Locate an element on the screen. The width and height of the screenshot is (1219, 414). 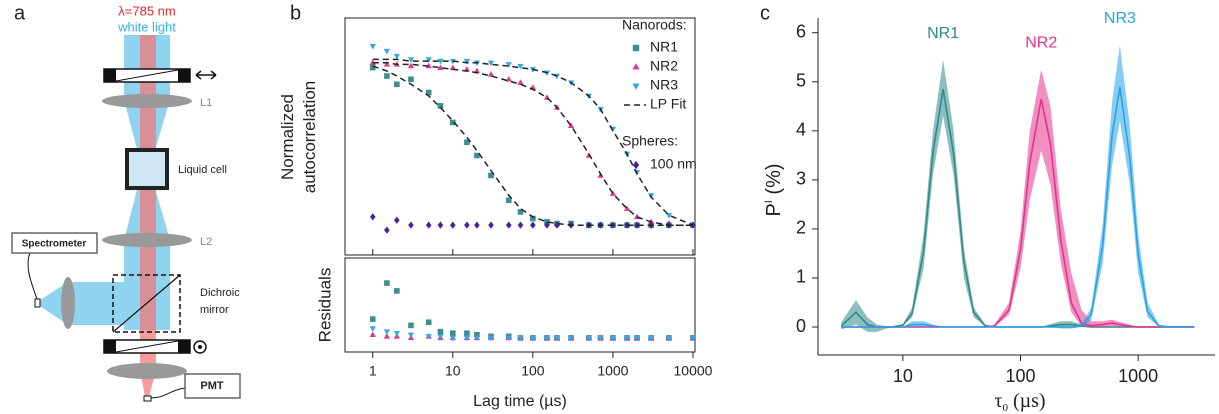
series-label: NR2 is located at coordinates (1041, 43).